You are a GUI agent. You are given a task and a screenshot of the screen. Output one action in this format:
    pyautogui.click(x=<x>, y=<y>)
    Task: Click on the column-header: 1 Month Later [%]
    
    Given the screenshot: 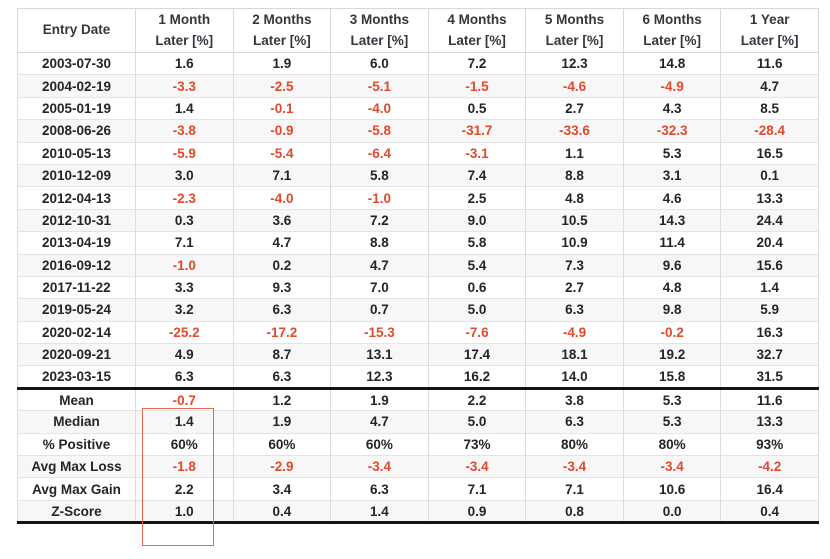 What is the action you would take?
    pyautogui.click(x=184, y=30)
    